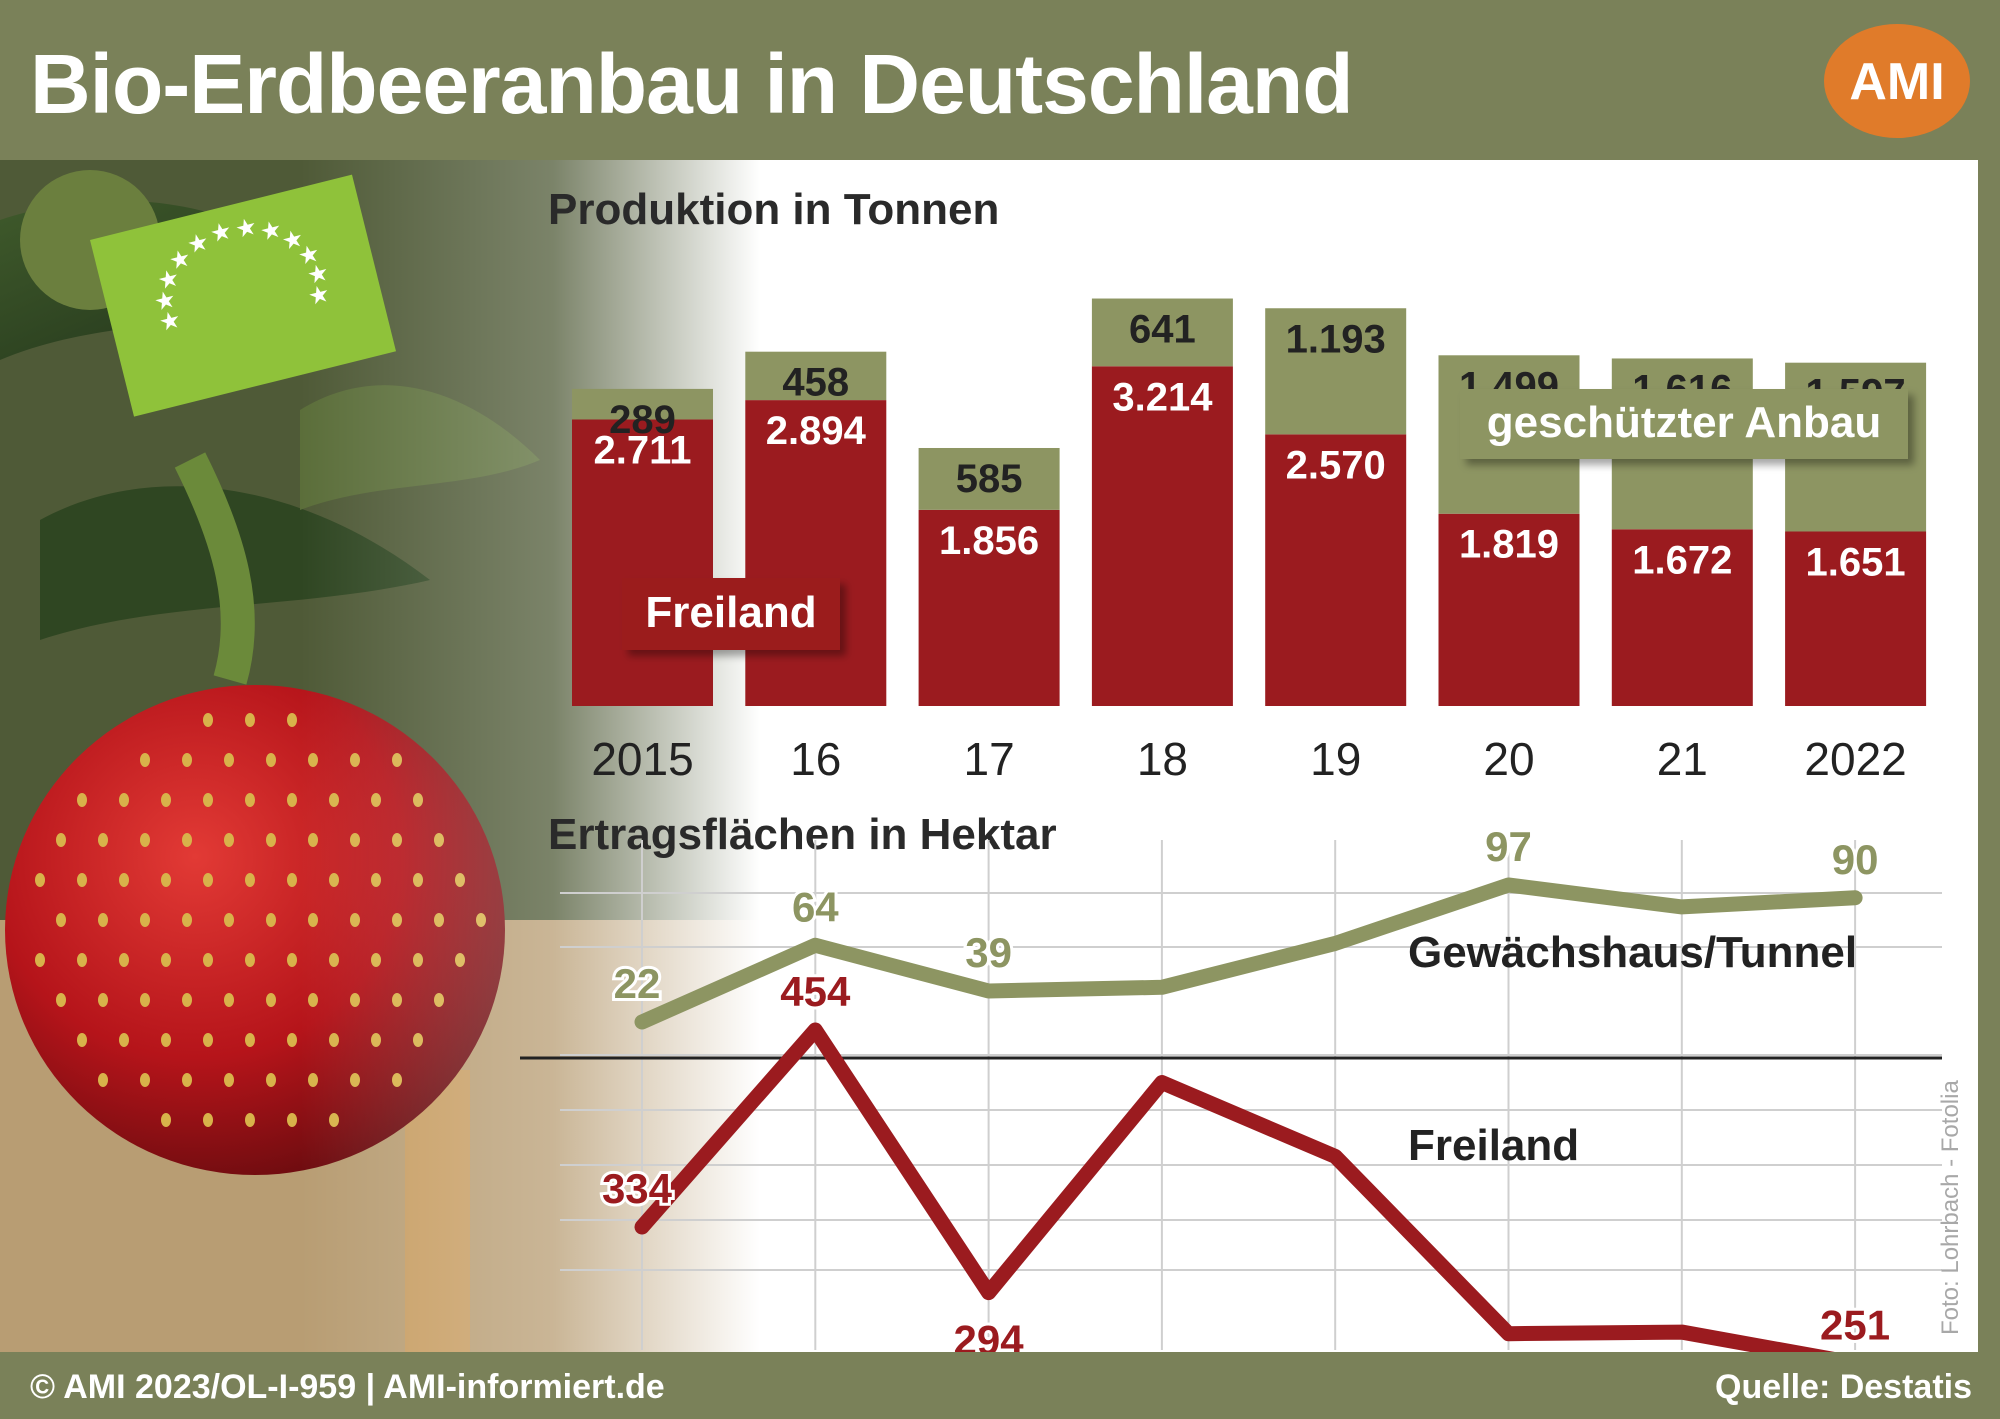  Describe the element at coordinates (241, 275) in the screenshot. I see `eu-organic-leaf-stars: ★★★★★★★★★★★★` at that location.